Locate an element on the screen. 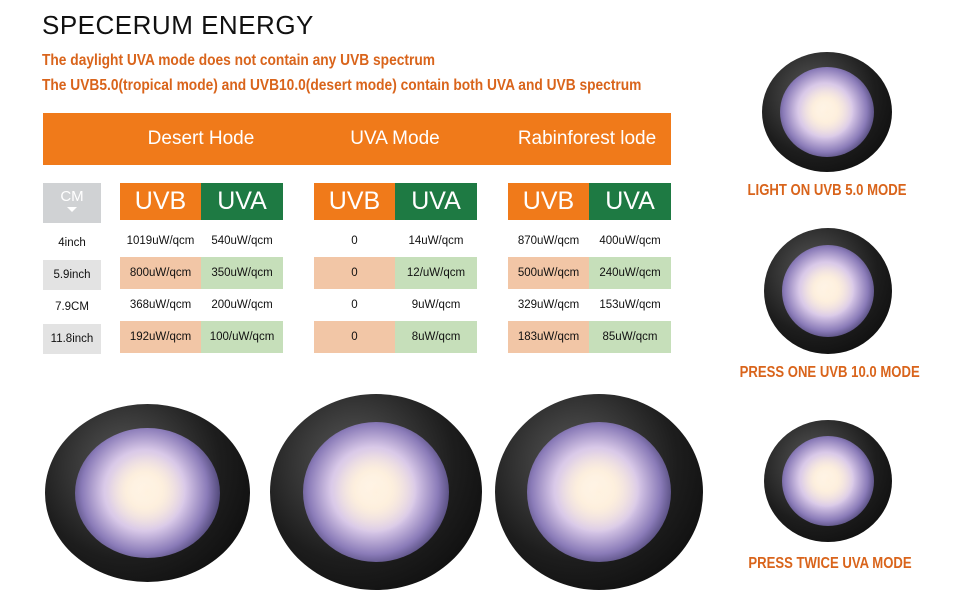  uvamode-uva-3: 9uW/qcm is located at coordinates (436, 305).